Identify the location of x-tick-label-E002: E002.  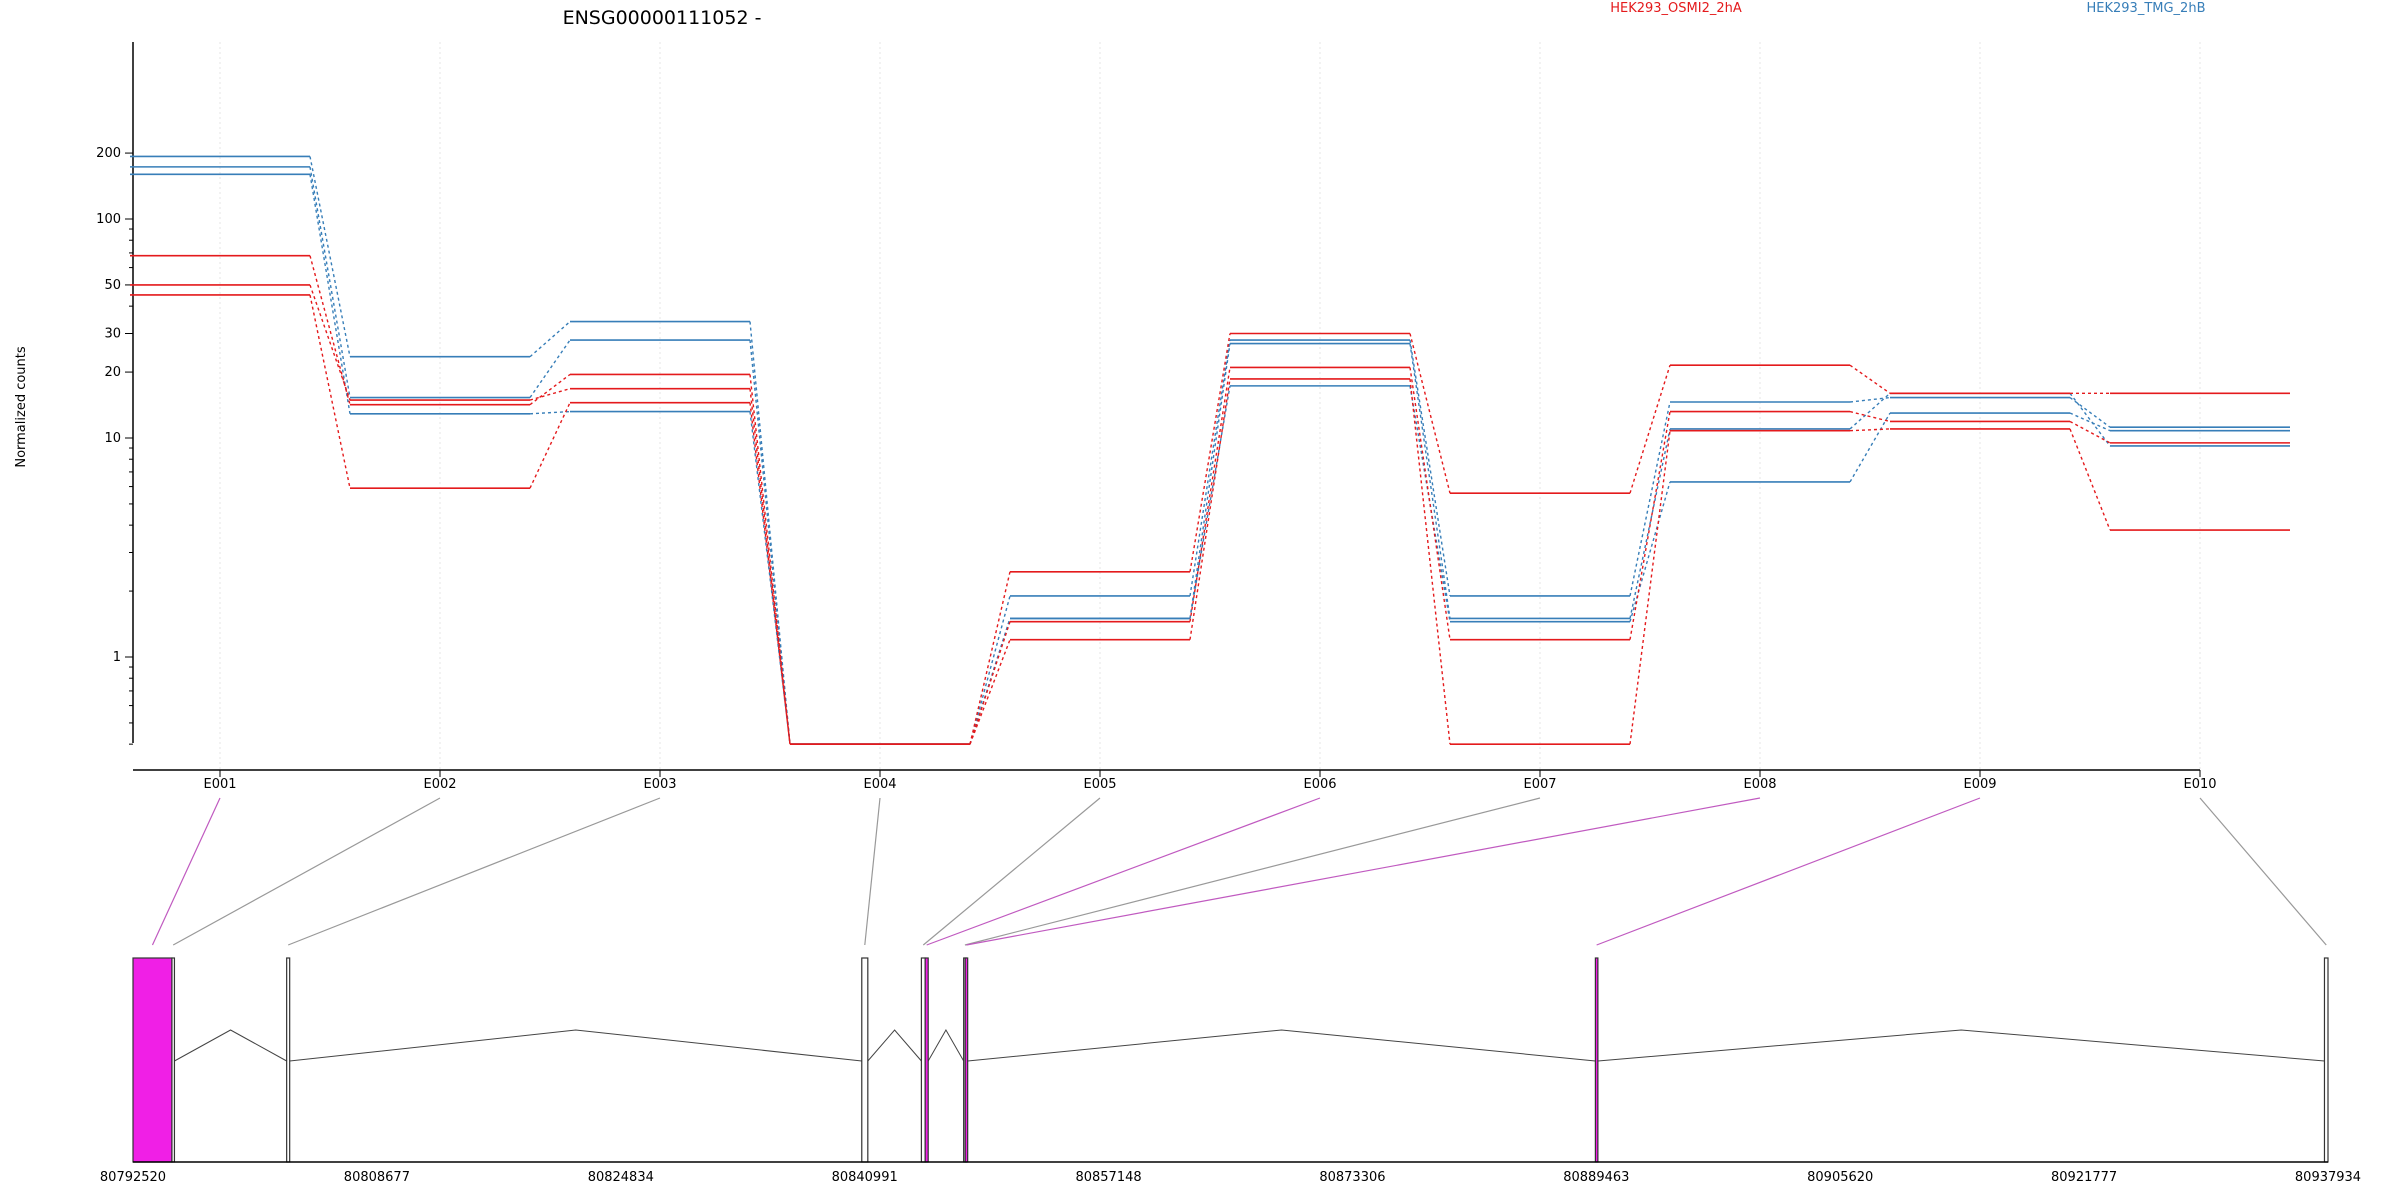
(439, 784).